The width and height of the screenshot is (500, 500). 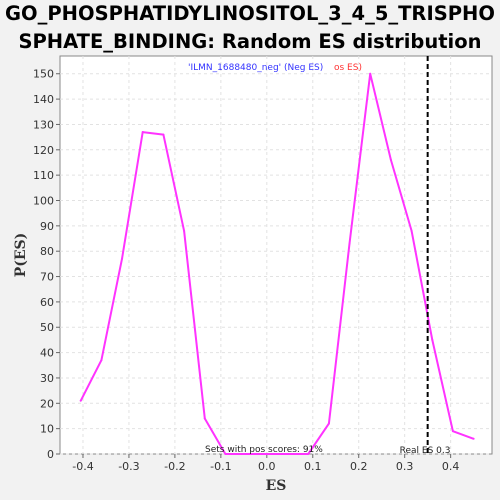 What do you see at coordinates (43, 150) in the screenshot?
I see `y-tick-label: 120` at bounding box center [43, 150].